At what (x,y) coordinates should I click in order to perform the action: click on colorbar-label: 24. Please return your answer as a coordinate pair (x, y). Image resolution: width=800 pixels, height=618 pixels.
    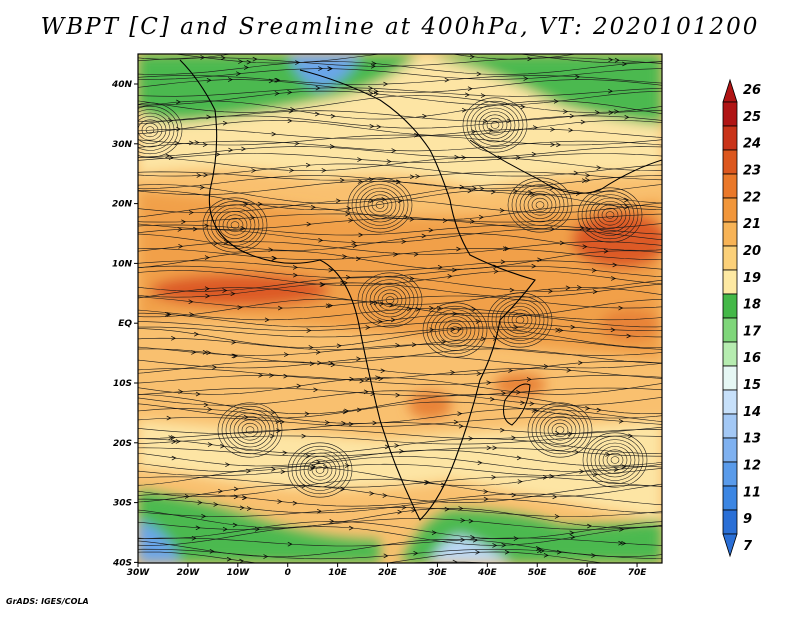
    Looking at the image, I should click on (752, 144).